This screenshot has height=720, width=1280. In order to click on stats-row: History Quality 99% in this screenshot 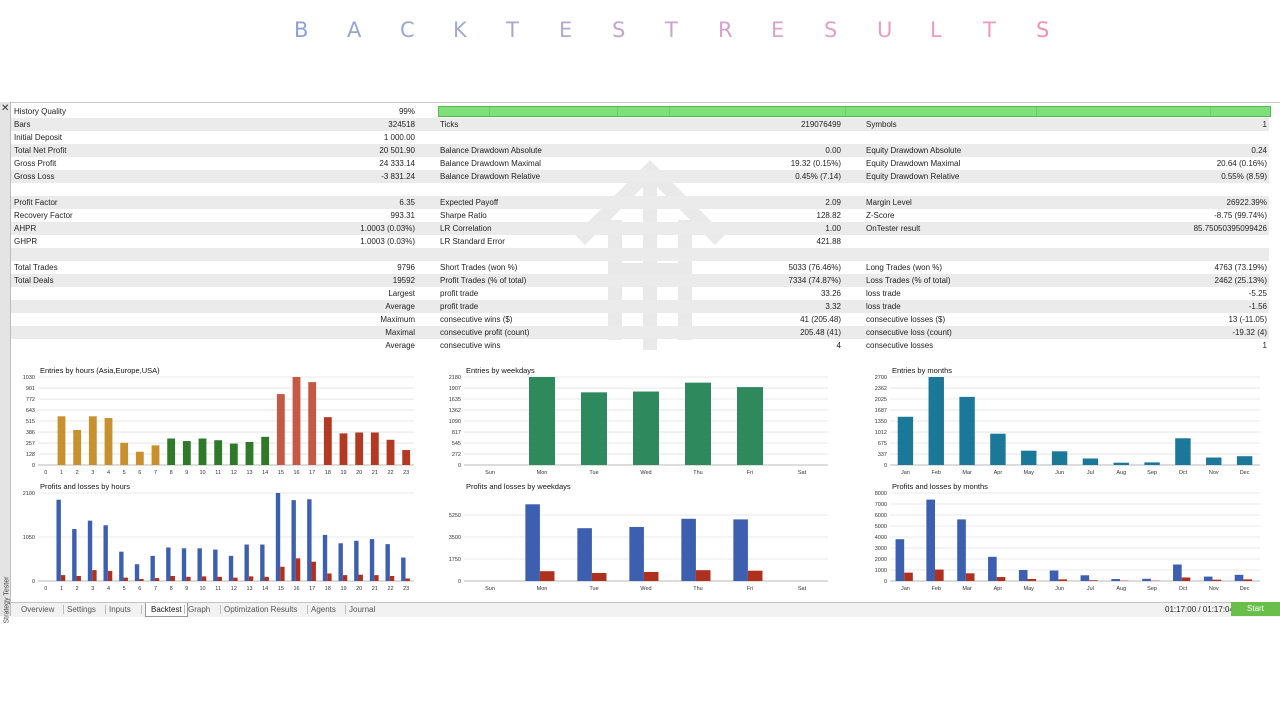, I will do `click(640, 111)`.